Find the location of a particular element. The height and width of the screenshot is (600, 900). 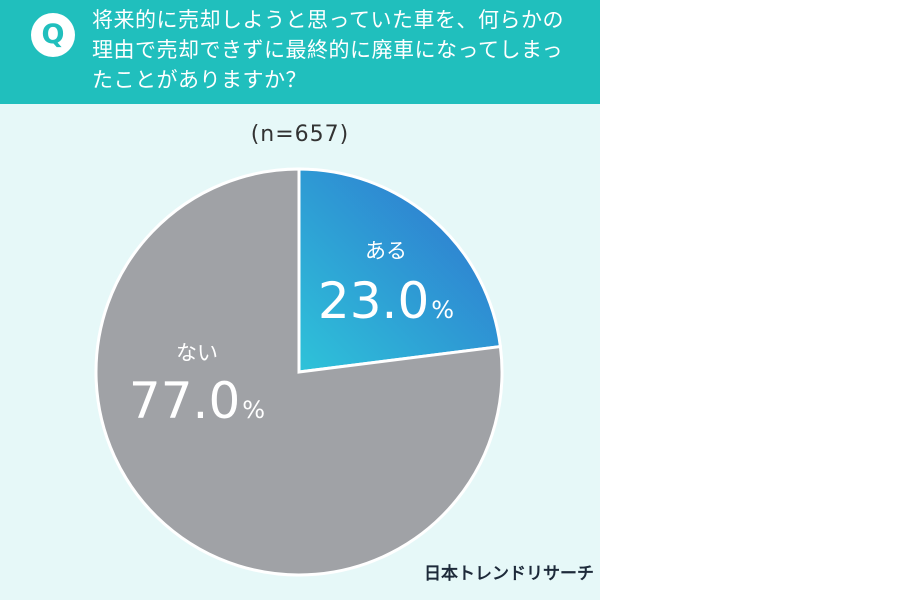

slice-name-label-yes: ある is located at coordinates (386, 251).